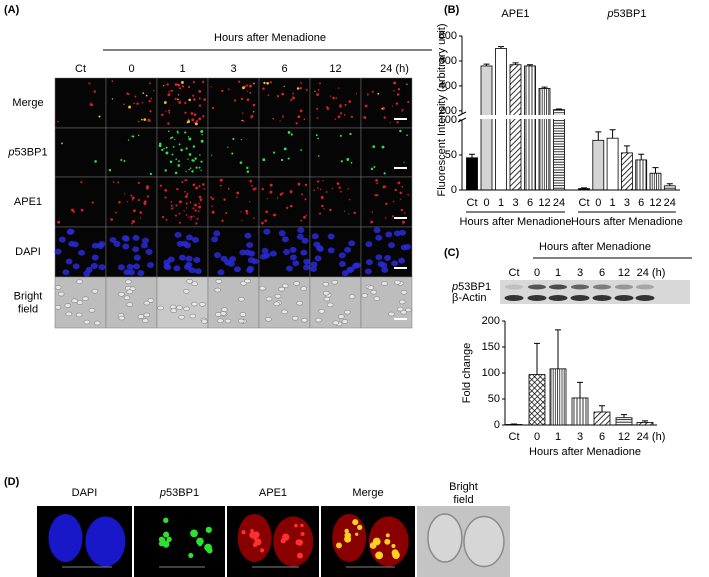  Describe the element at coordinates (515, 14) in the screenshot. I see `group-title: APE1` at that location.